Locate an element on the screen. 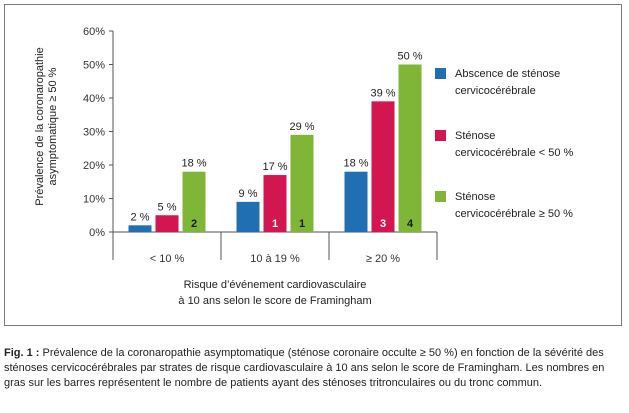  legend-label: cervicocérébrale < 50 % is located at coordinates (514, 153).